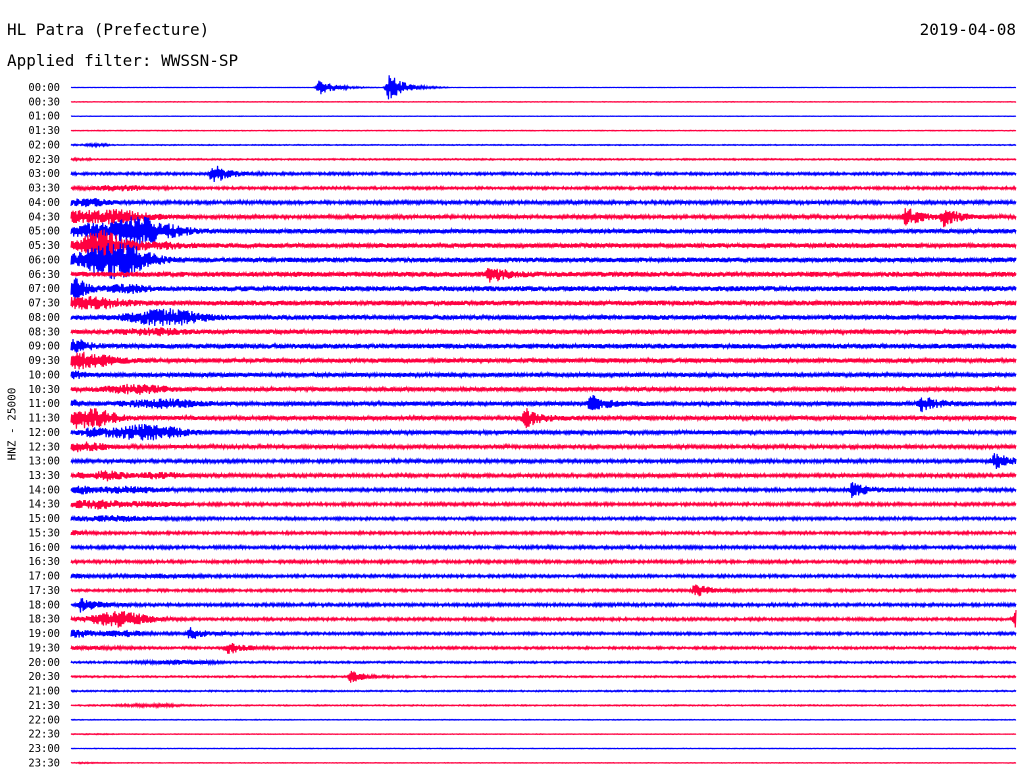 This screenshot has height=780, width=1024. What do you see at coordinates (44, 577) in the screenshot?
I see `time-label: 17:00` at bounding box center [44, 577].